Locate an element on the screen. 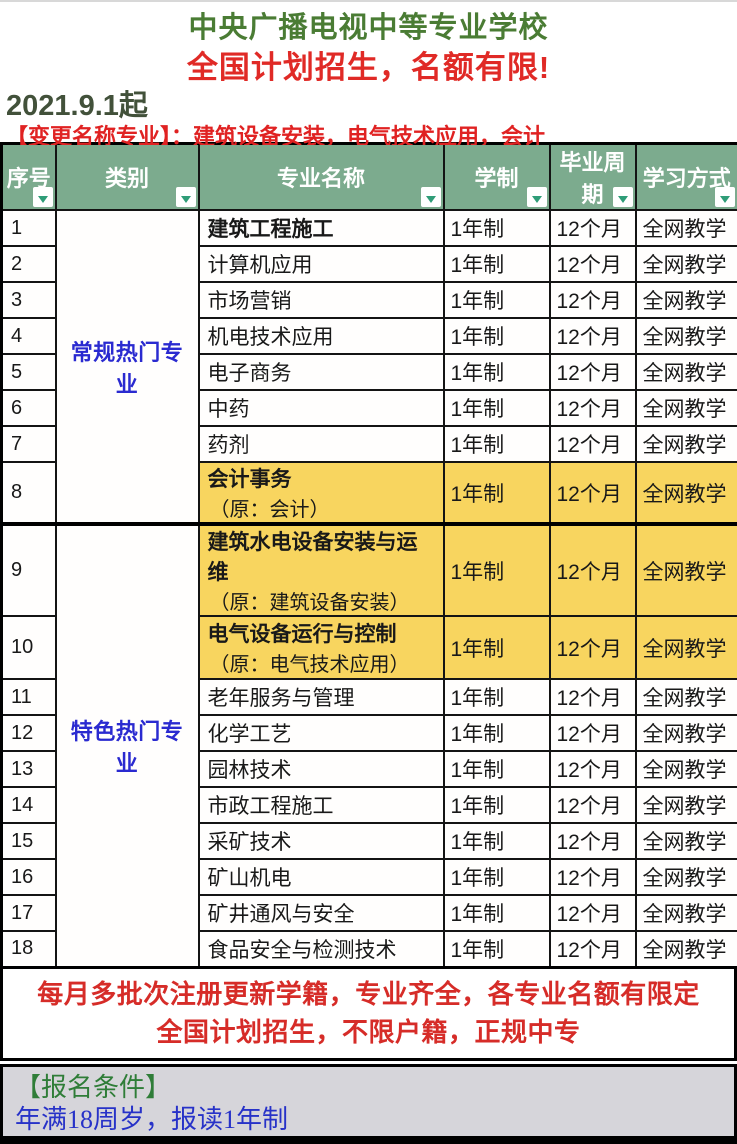  col-header-label: 专业名称 is located at coordinates (321, 178).